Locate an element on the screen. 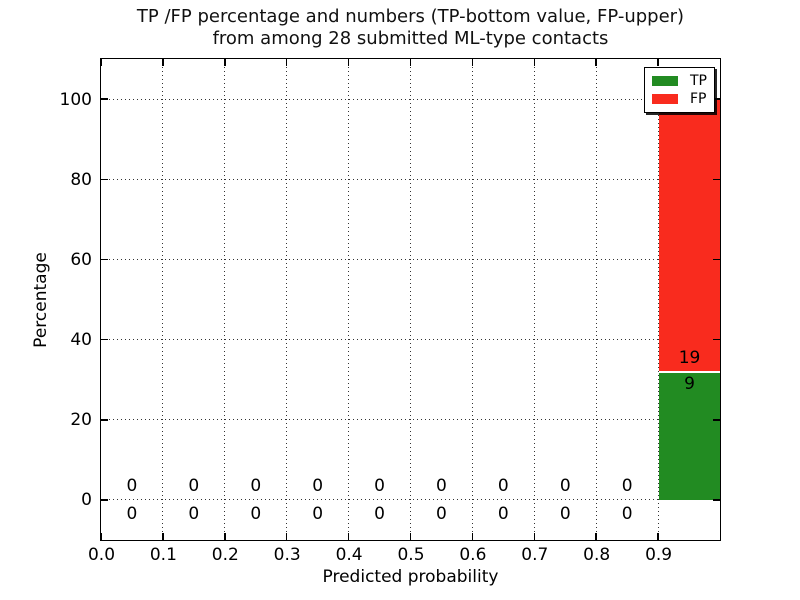 This screenshot has width=800, height=600. gridline-x-0.2 is located at coordinates (225, 299).